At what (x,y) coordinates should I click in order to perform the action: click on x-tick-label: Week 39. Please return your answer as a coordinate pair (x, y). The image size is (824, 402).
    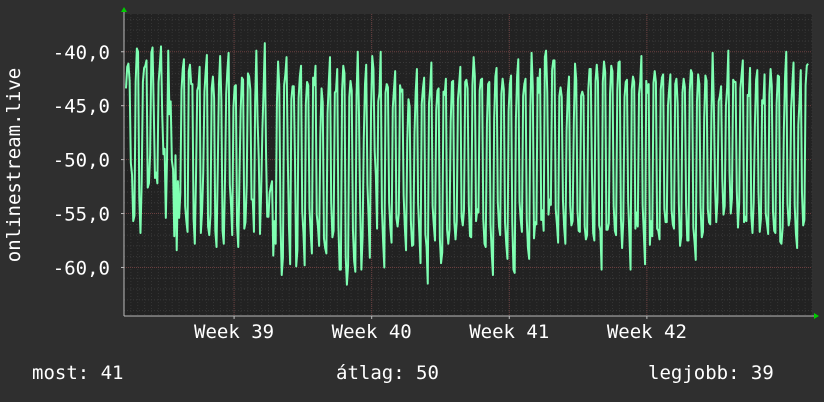
    Looking at the image, I should click on (234, 332).